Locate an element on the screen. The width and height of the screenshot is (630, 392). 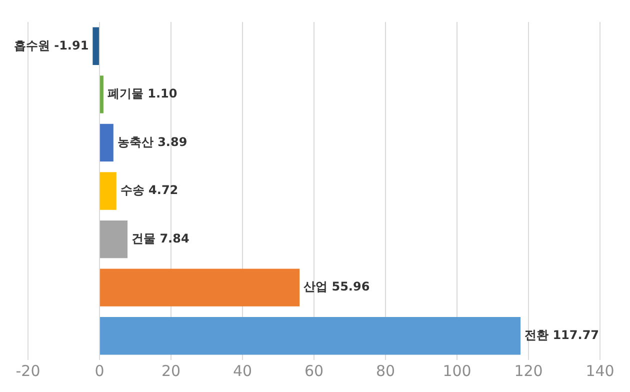
x-tick-label: 40 is located at coordinates (242, 371).